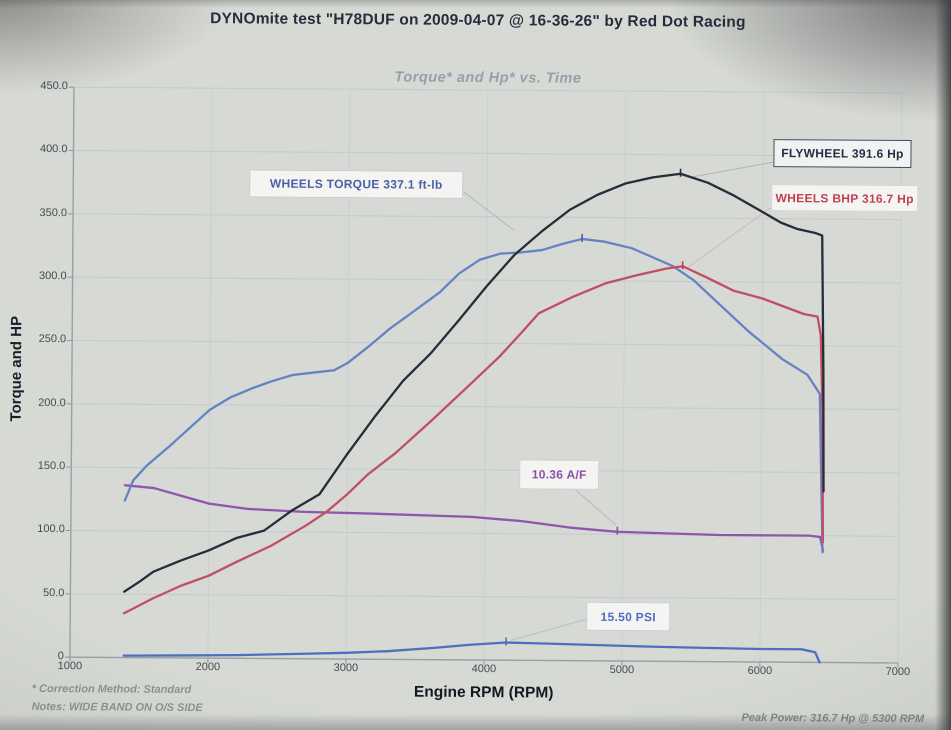  I want to click on x-tick-label: 1000, so click(70, 666).